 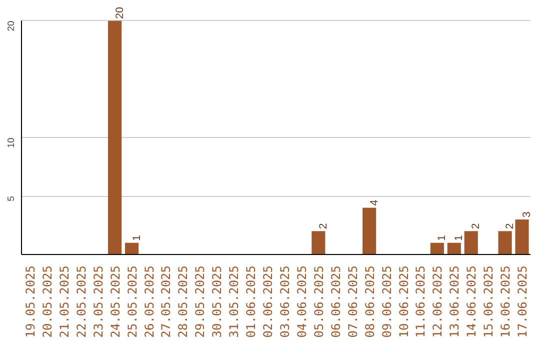 What do you see at coordinates (115, 301) in the screenshot?
I see `x-tick-label: 24.05.2025` at bounding box center [115, 301].